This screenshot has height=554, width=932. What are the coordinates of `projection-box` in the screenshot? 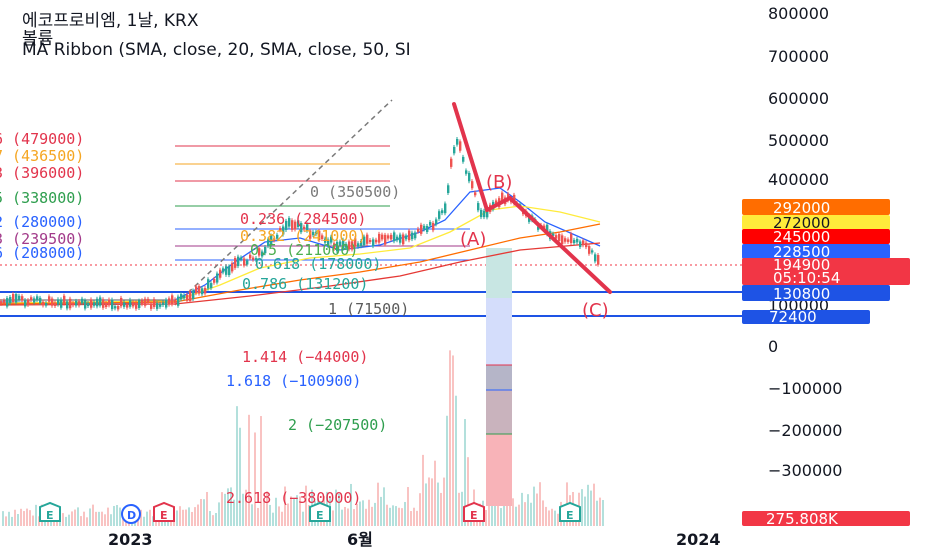 It's located at (499, 377).